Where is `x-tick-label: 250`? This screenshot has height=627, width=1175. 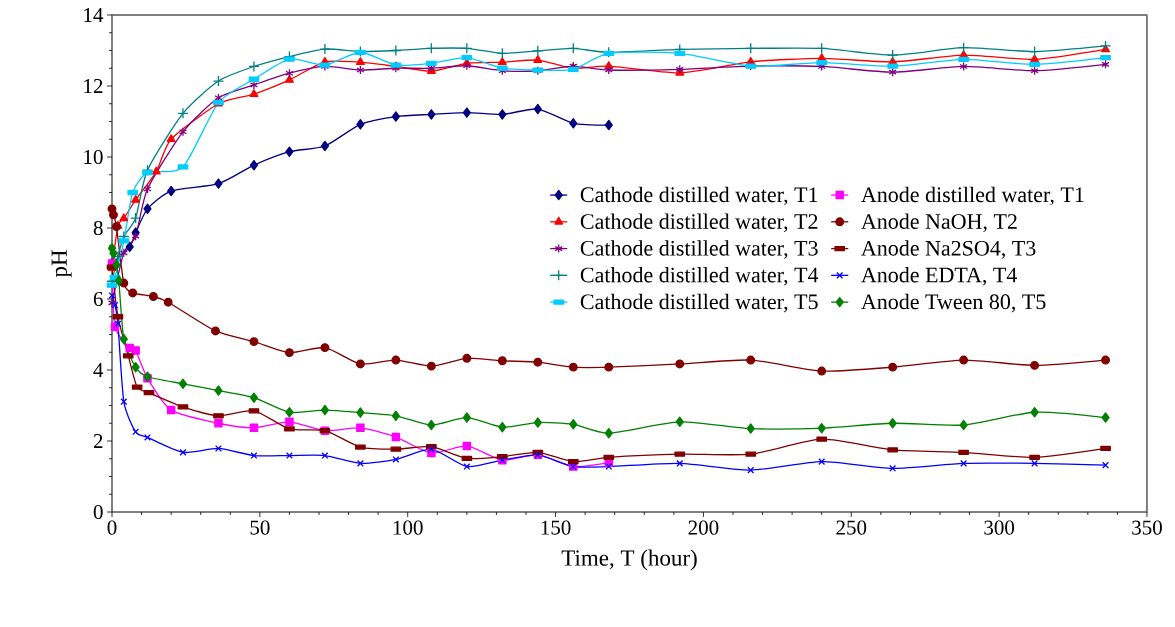 x-tick-label: 250 is located at coordinates (851, 527).